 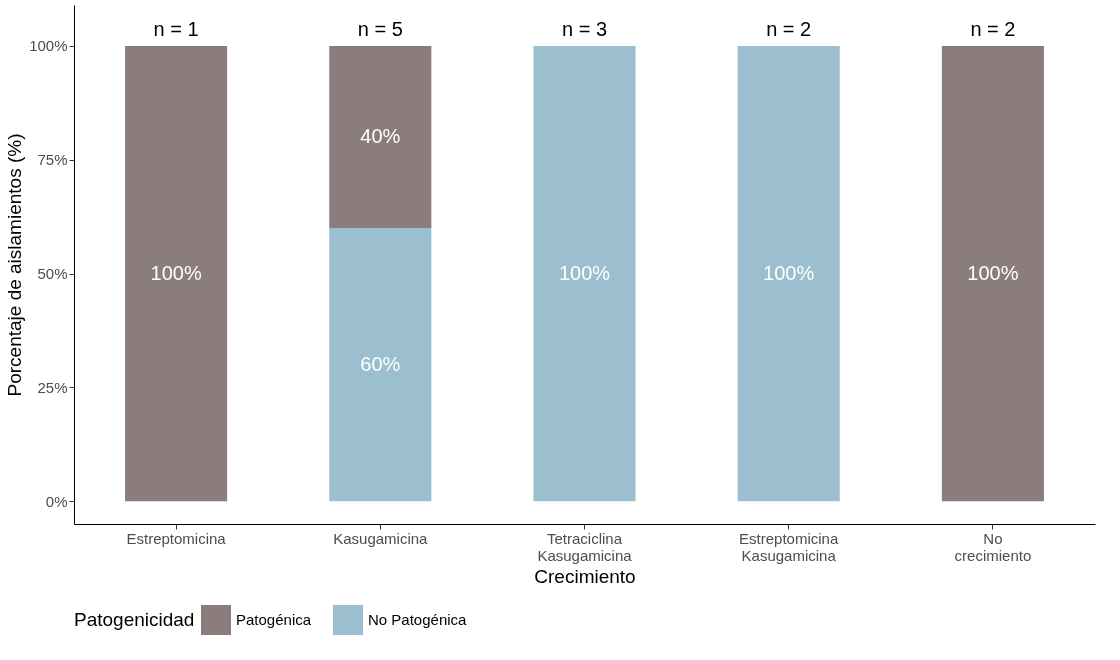 I want to click on y-tick-label: 25%, so click(x=52, y=387).